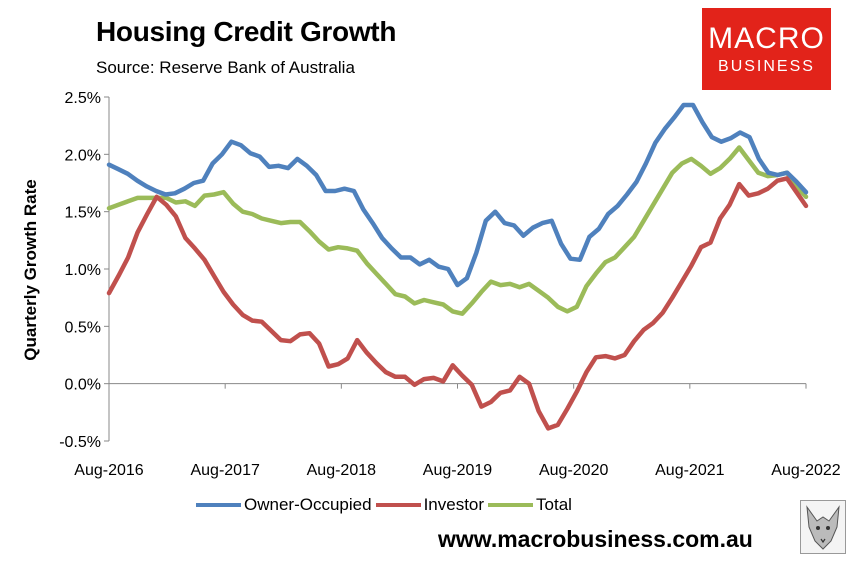 The width and height of the screenshot is (859, 561). Describe the element at coordinates (308, 504) in the screenshot. I see `legend-label: Owner-Occupied` at that location.